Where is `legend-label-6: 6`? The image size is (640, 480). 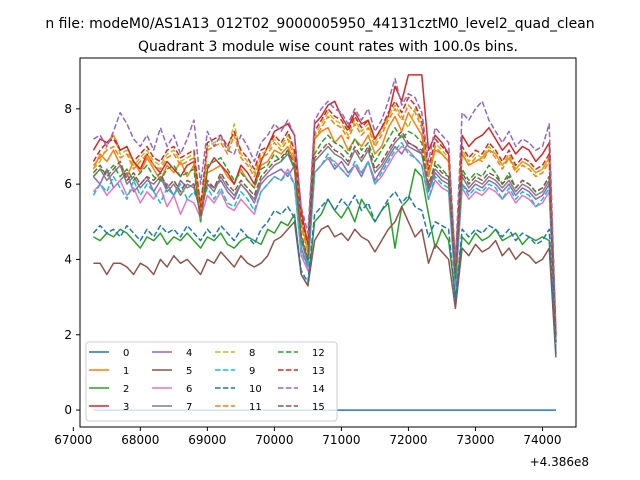
legend-label-6: 6 is located at coordinates (189, 389).